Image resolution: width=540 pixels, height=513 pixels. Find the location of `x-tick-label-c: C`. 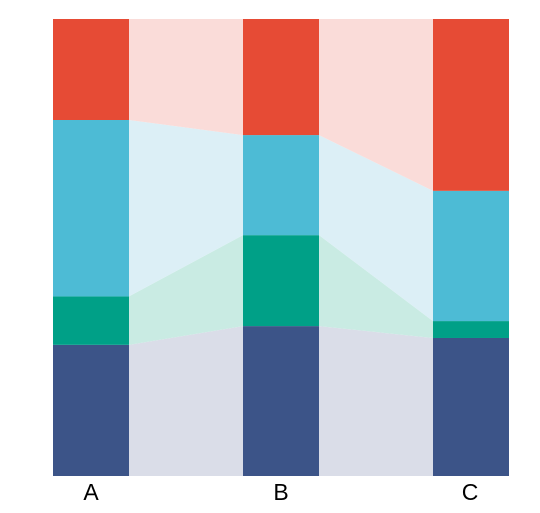

x-tick-label-c: C is located at coordinates (470, 492).